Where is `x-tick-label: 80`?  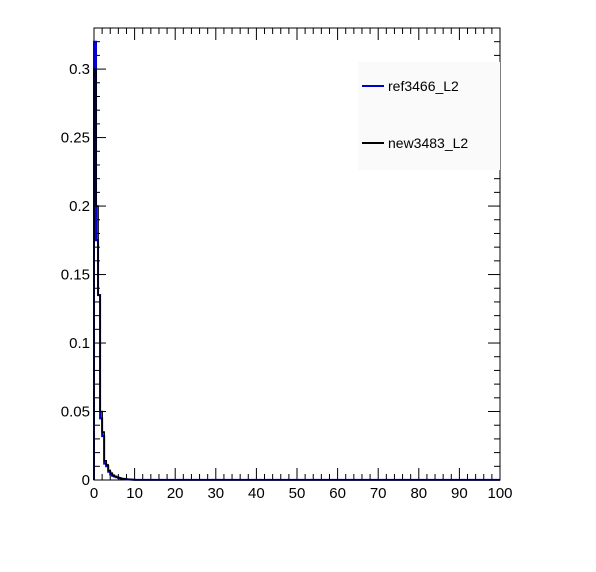
x-tick-label: 80 is located at coordinates (418, 493).